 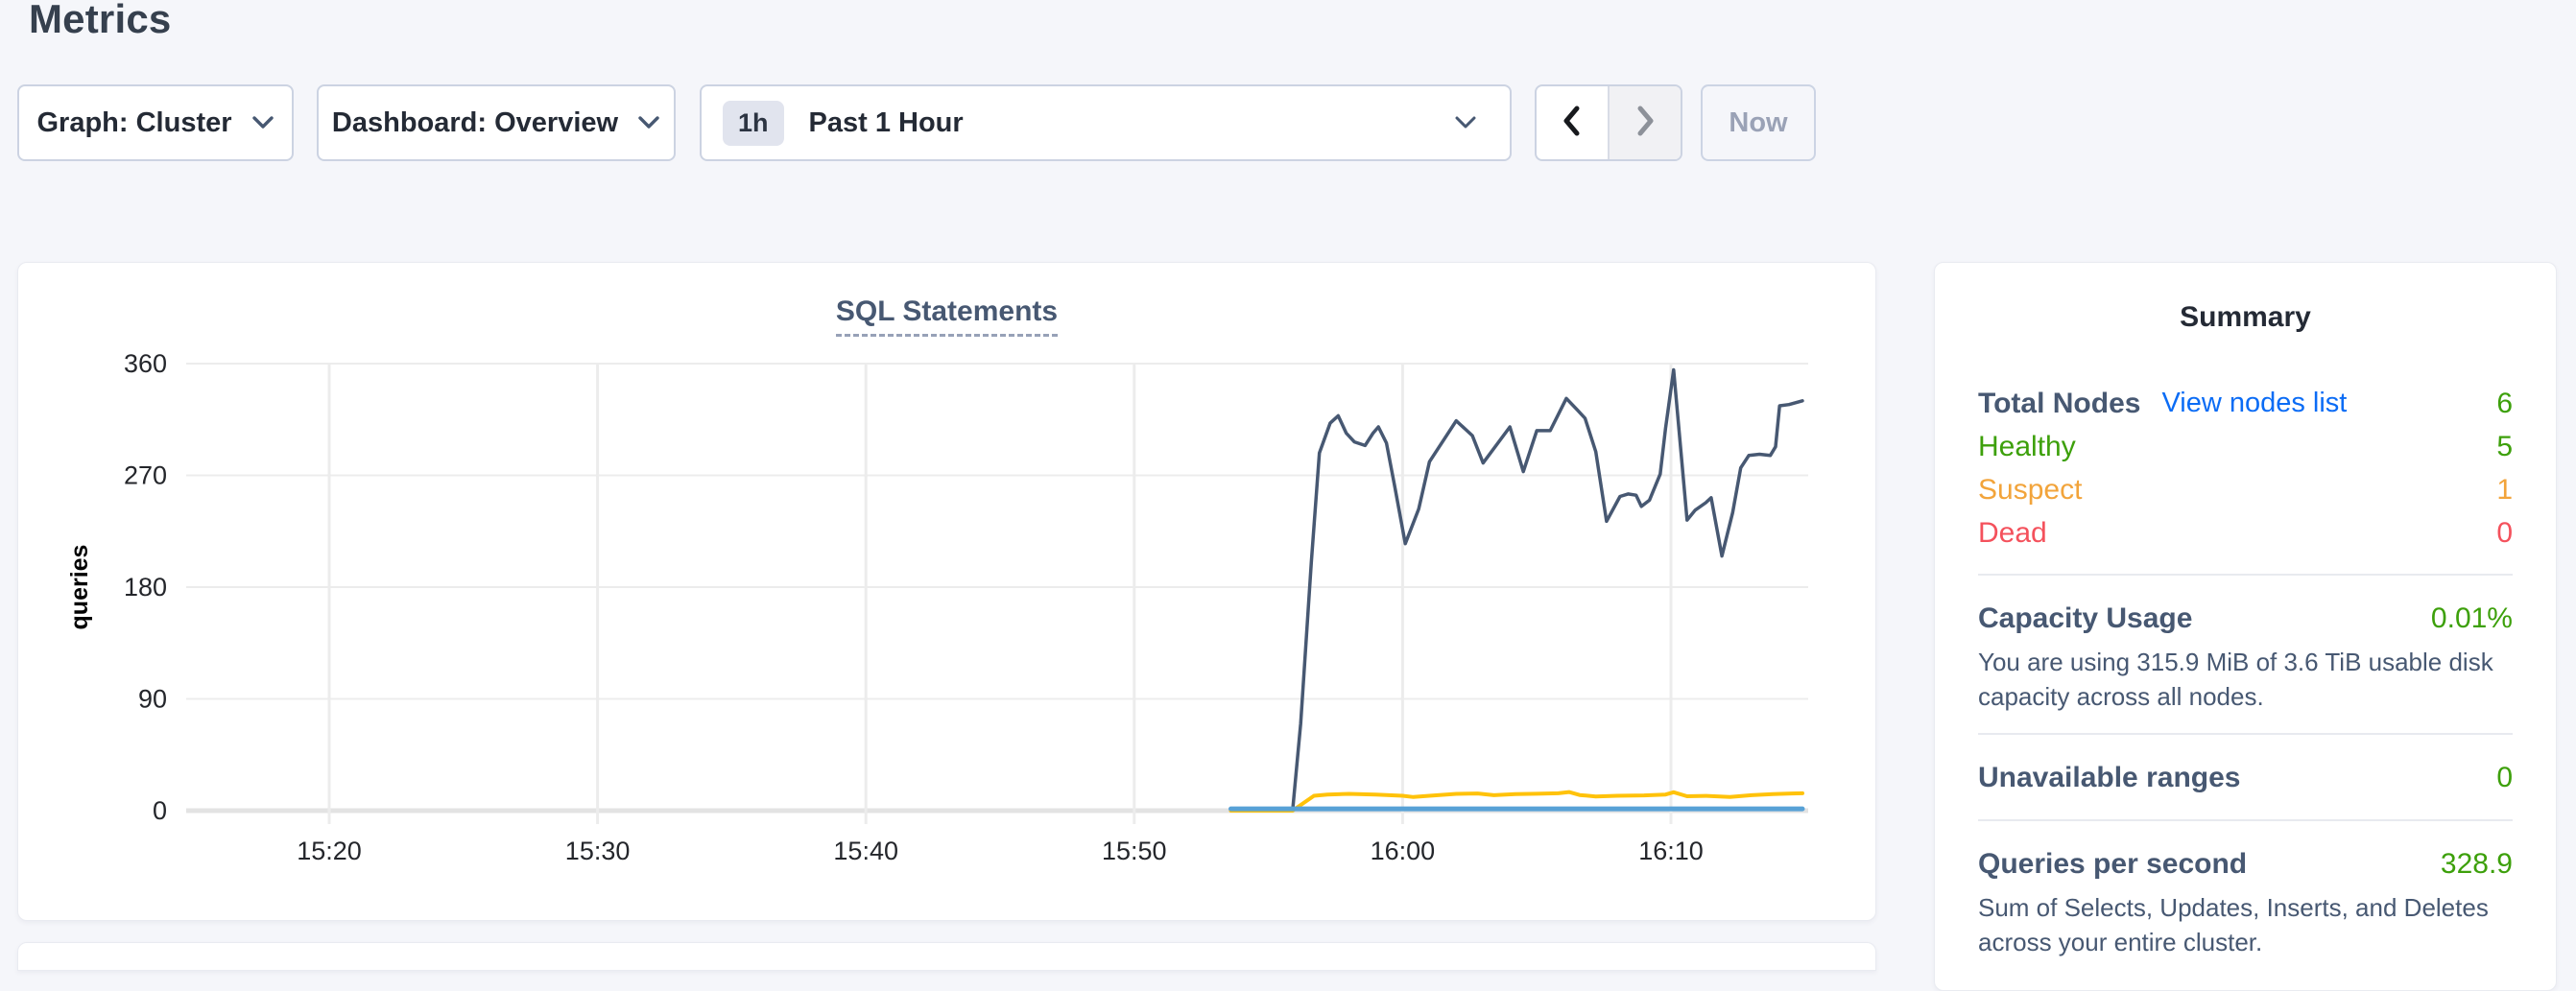 I want to click on unavailable-ranges-row: Unavailable ranges 0, so click(x=2245, y=778).